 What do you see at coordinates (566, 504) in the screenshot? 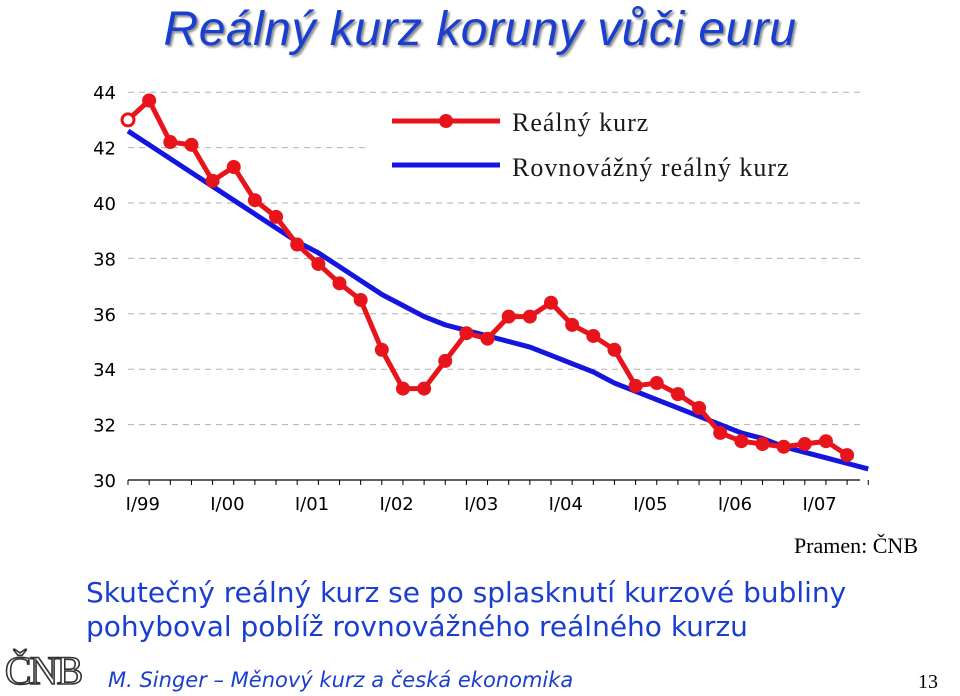
I see `x-tick-label: I/04` at bounding box center [566, 504].